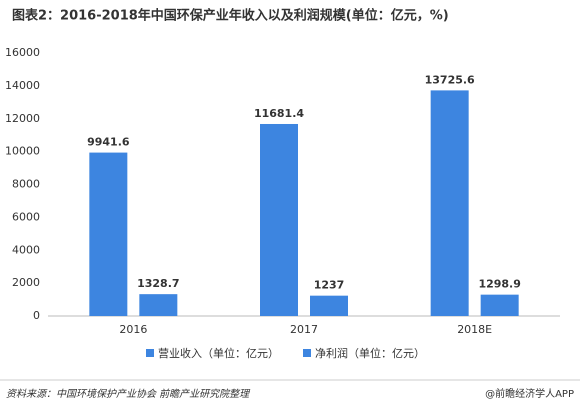 The width and height of the screenshot is (580, 411). Describe the element at coordinates (26, 216) in the screenshot. I see `y-tick-label: 6000` at that location.